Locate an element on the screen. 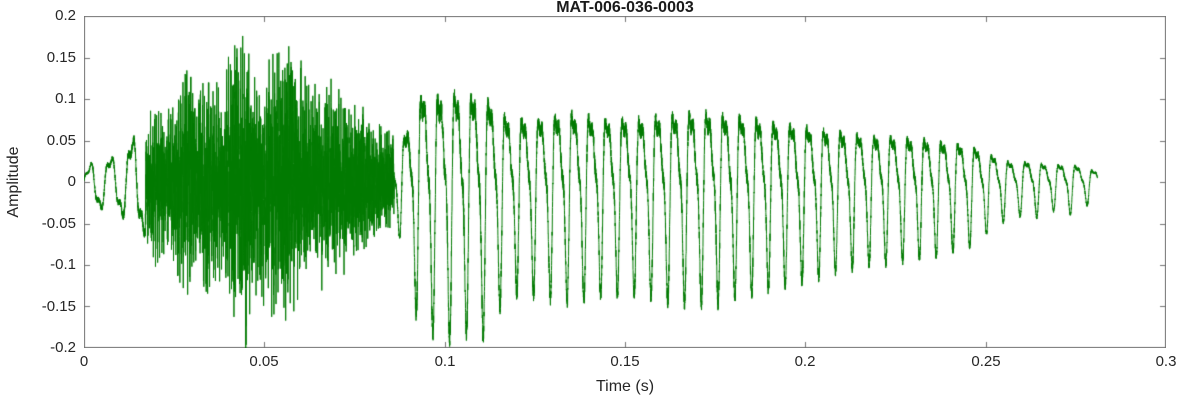 The width and height of the screenshot is (1188, 404). x-tick-label: 0.05 is located at coordinates (264, 361).